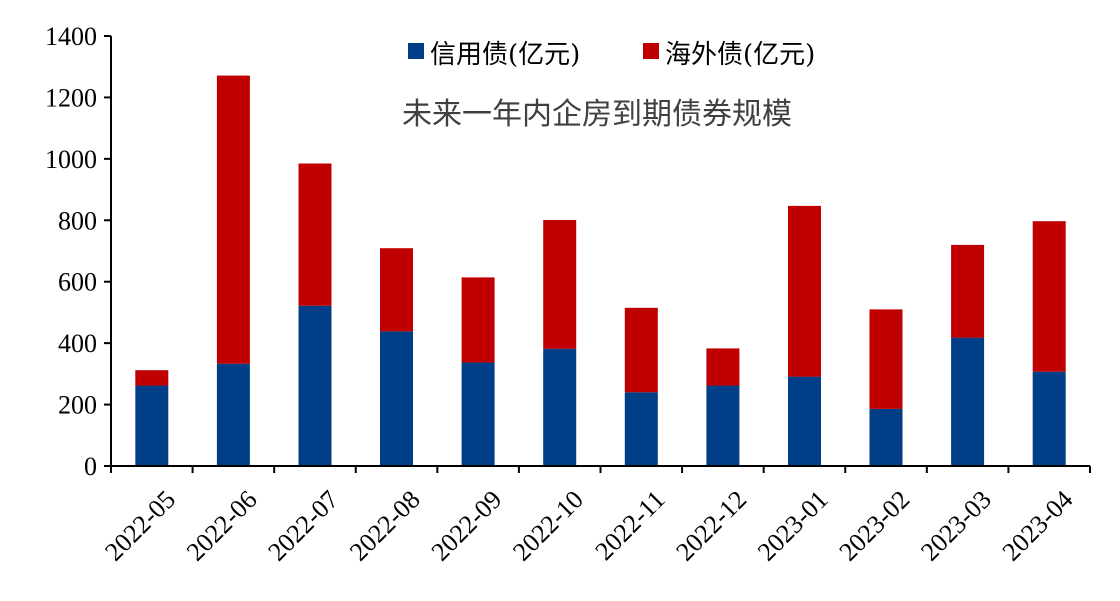 The height and width of the screenshot is (601, 1120). I want to click on y-tick-label: 400, so click(77, 343).